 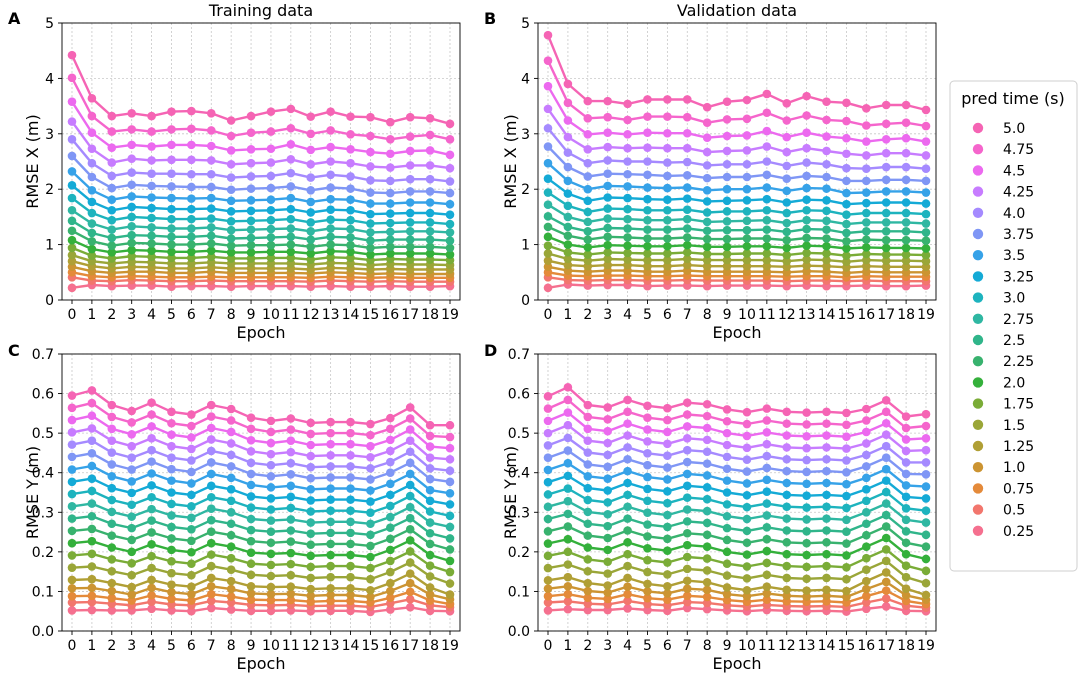 I want to click on x-tick-label: 12, so click(x=311, y=315).